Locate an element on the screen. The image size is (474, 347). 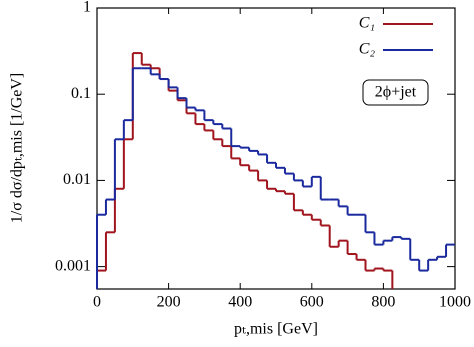
legend-label: C₂ is located at coordinates (367, 49).